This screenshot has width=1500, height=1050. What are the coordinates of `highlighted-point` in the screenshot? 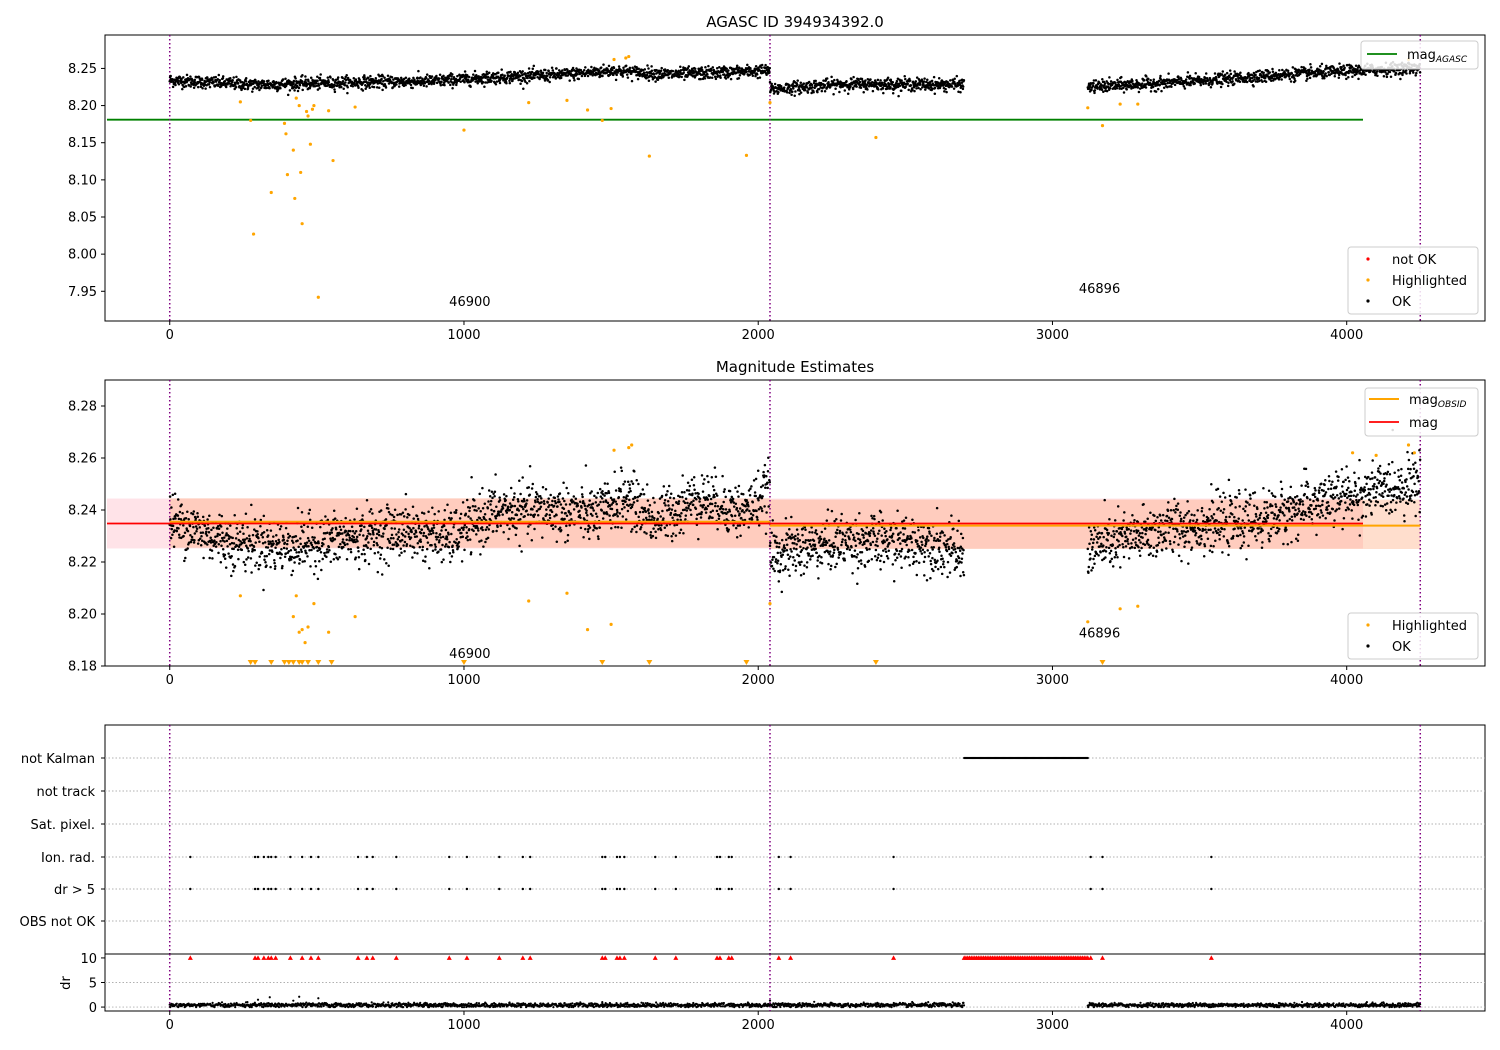 It's located at (329, 111).